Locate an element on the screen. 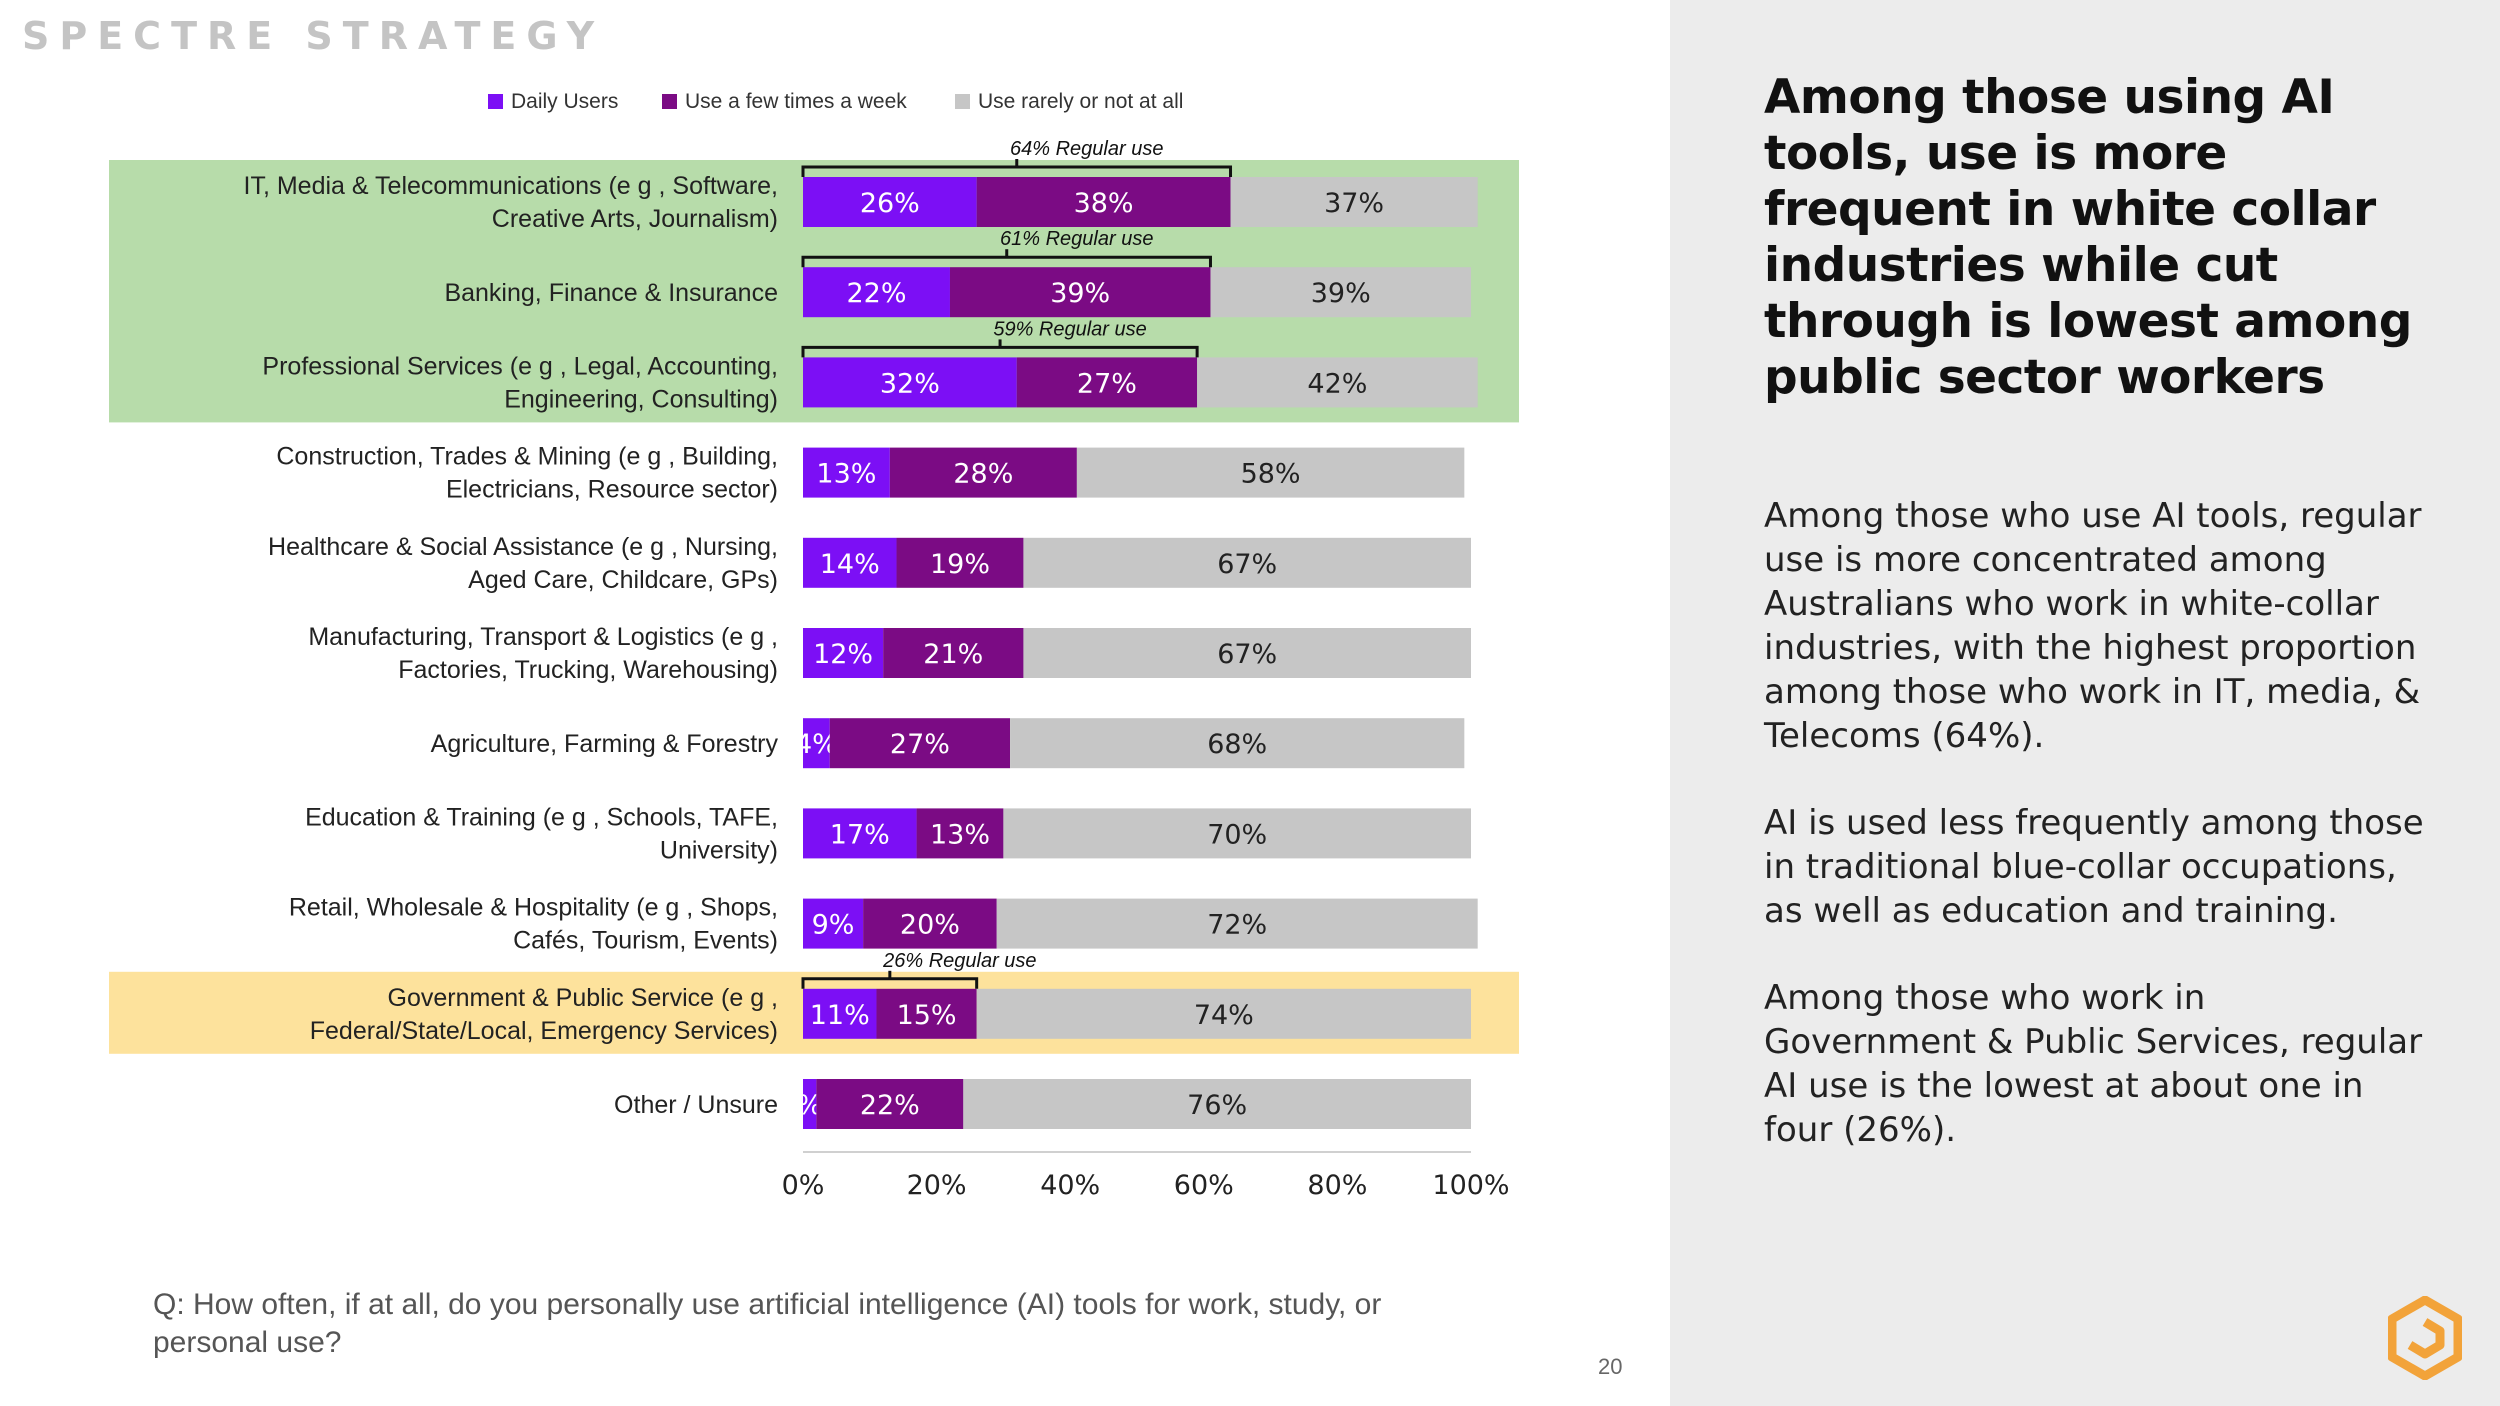  bar-data-label: 20% is located at coordinates (930, 925).